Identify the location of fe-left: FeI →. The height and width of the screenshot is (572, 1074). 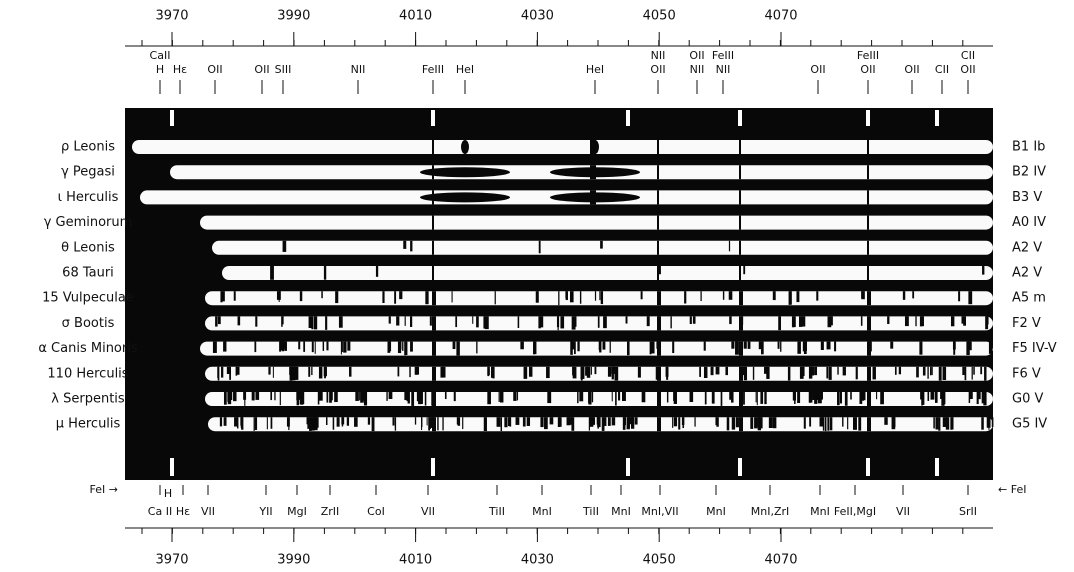
(104, 489).